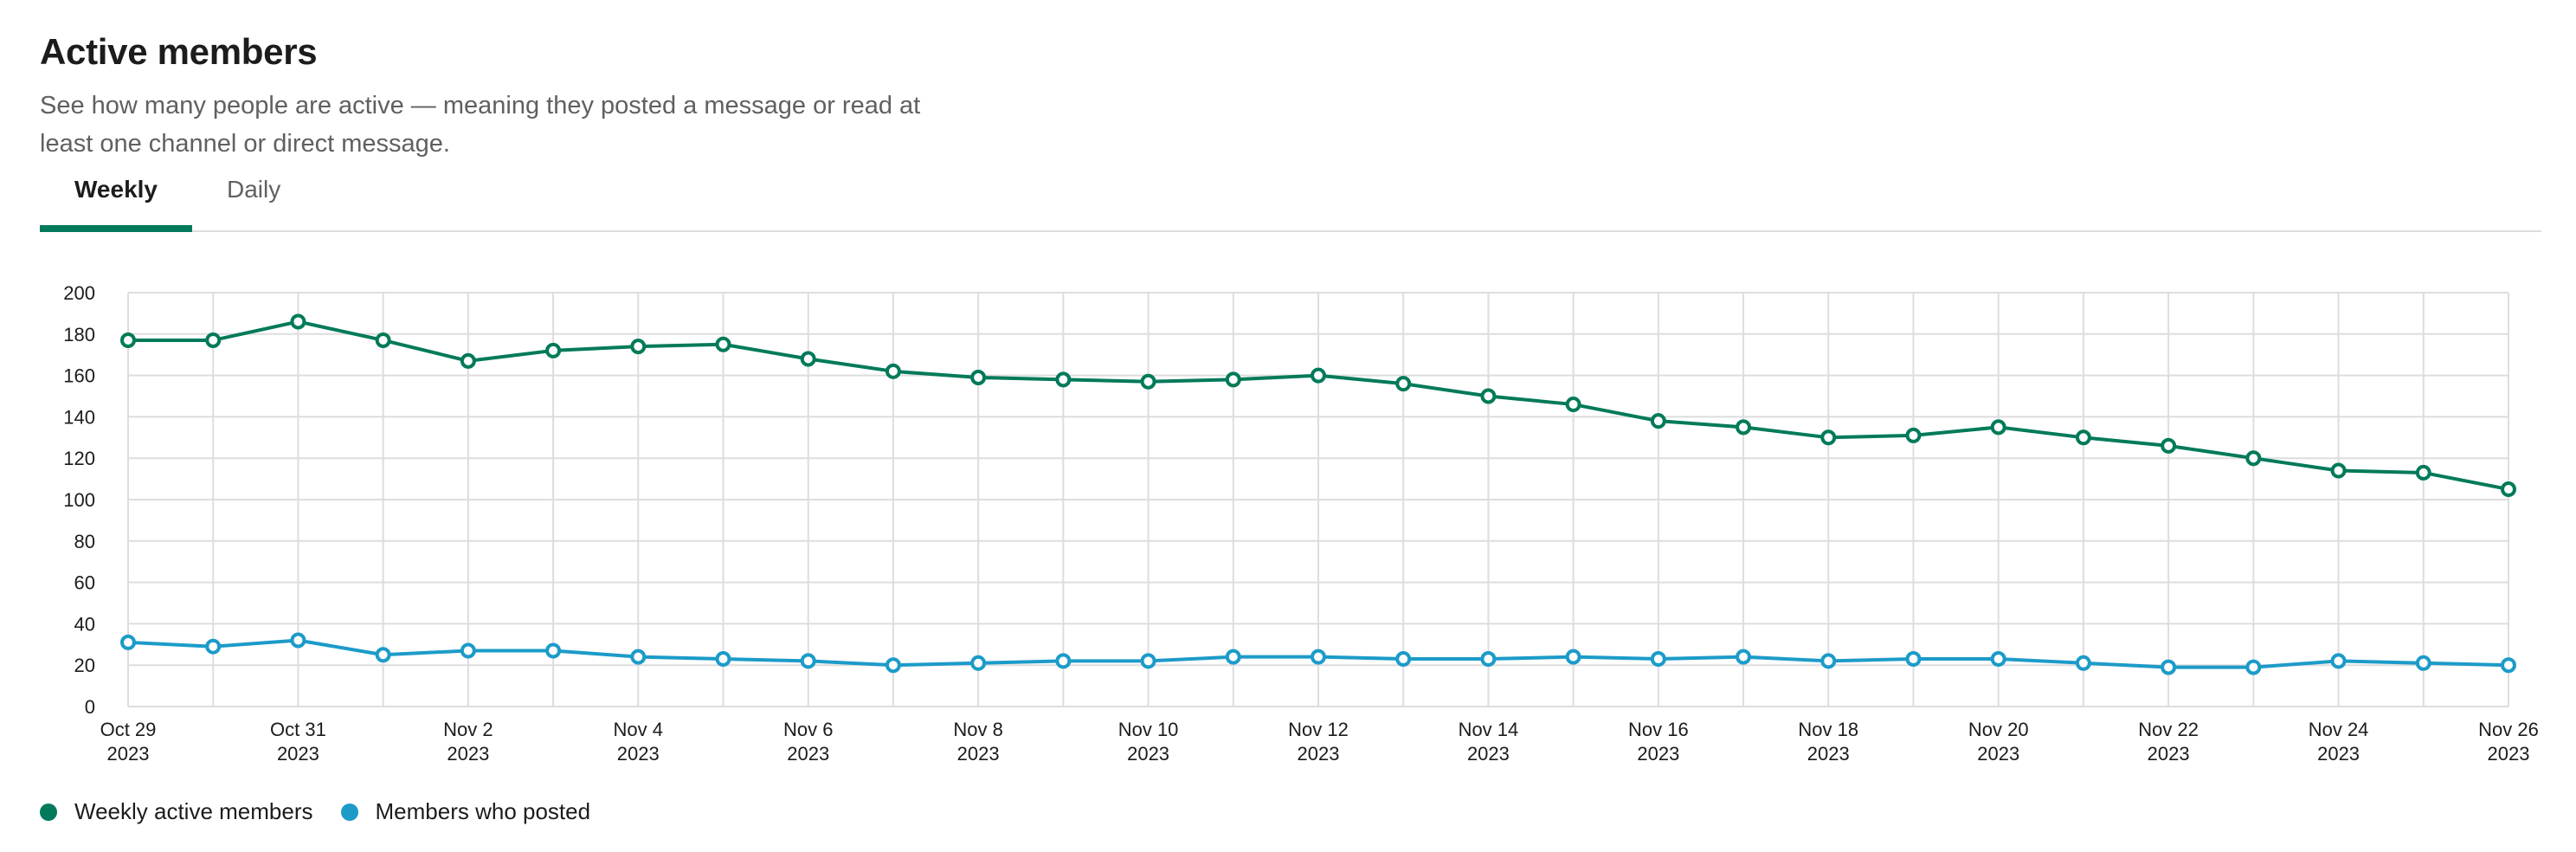 The image size is (2576, 852). I want to click on y-tick-label: 60, so click(84, 583).